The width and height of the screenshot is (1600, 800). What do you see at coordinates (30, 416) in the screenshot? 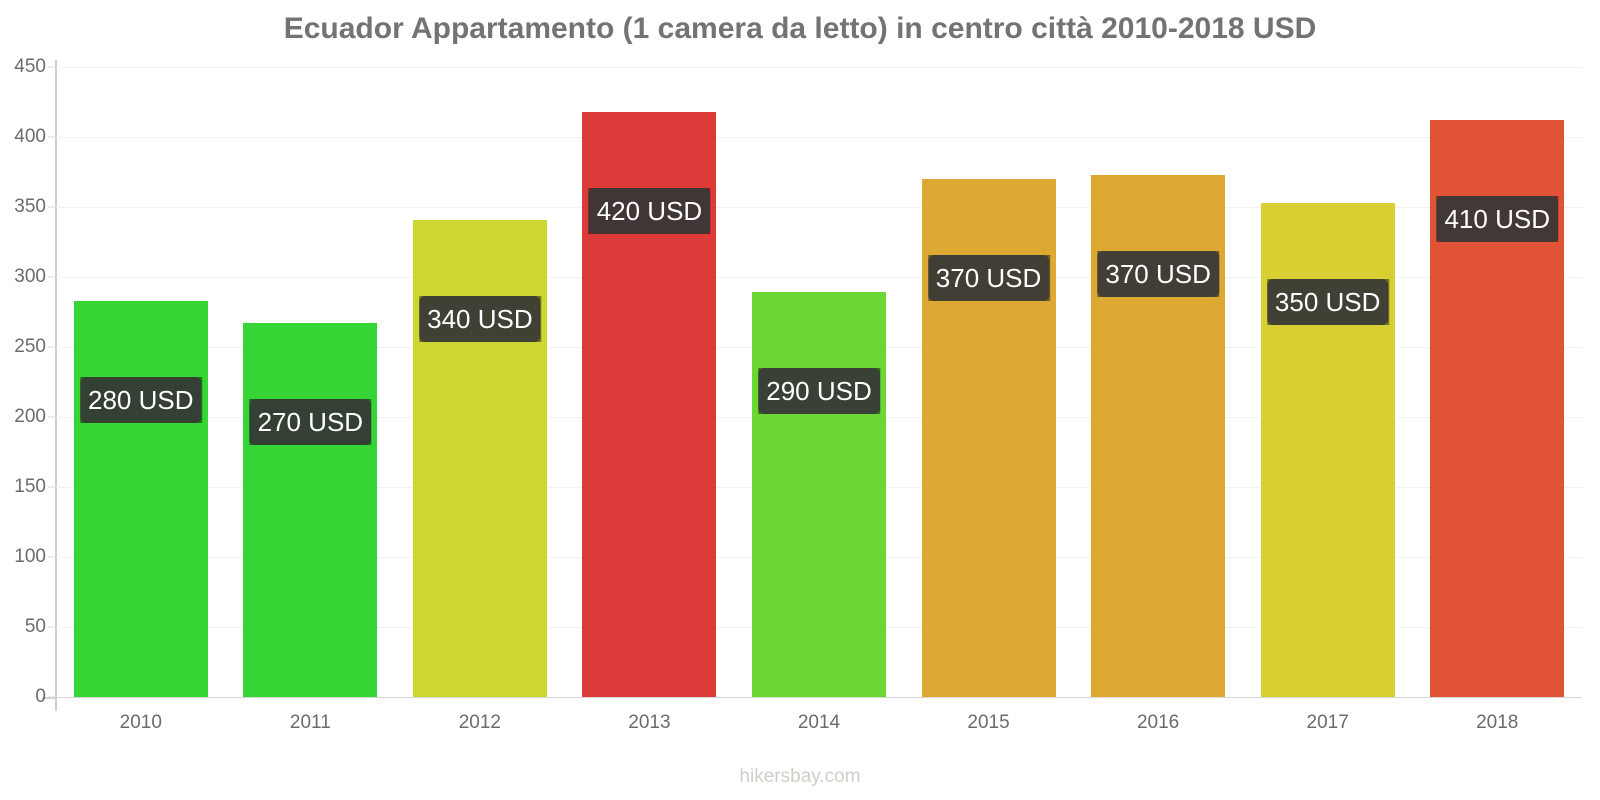
I see `y-axis-tick-label: 200` at bounding box center [30, 416].